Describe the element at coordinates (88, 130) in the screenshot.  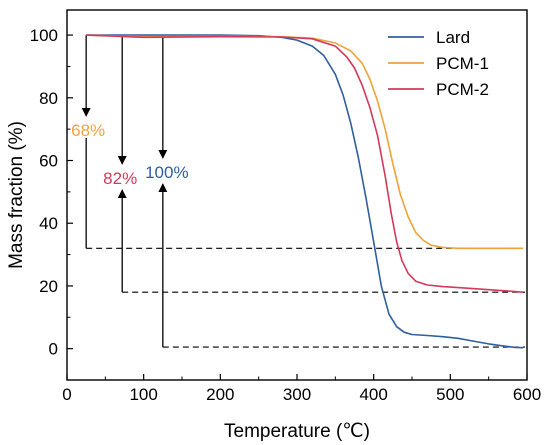
I see `mass-loss-label: 68%` at that location.